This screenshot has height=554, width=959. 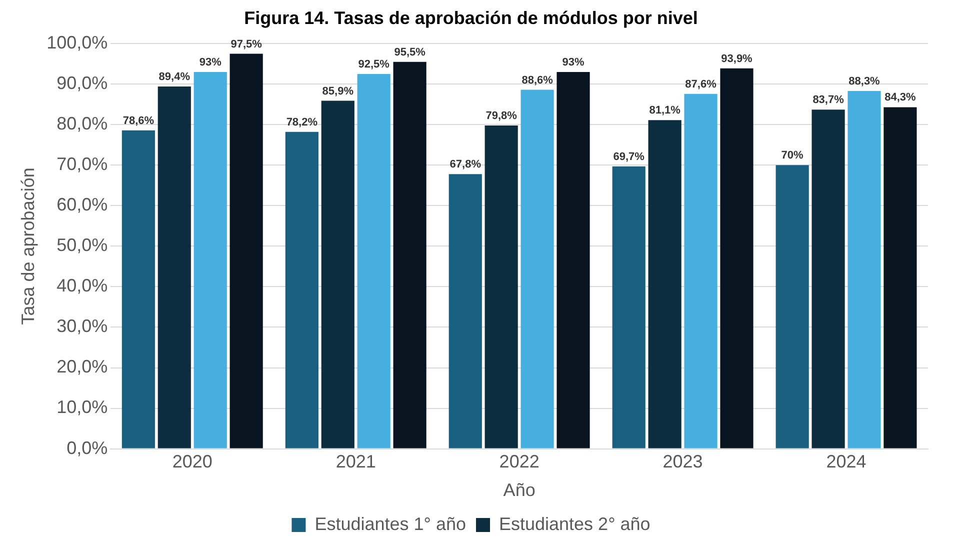 I want to click on legend-label: Estudiantes 1° año, so click(x=390, y=524).